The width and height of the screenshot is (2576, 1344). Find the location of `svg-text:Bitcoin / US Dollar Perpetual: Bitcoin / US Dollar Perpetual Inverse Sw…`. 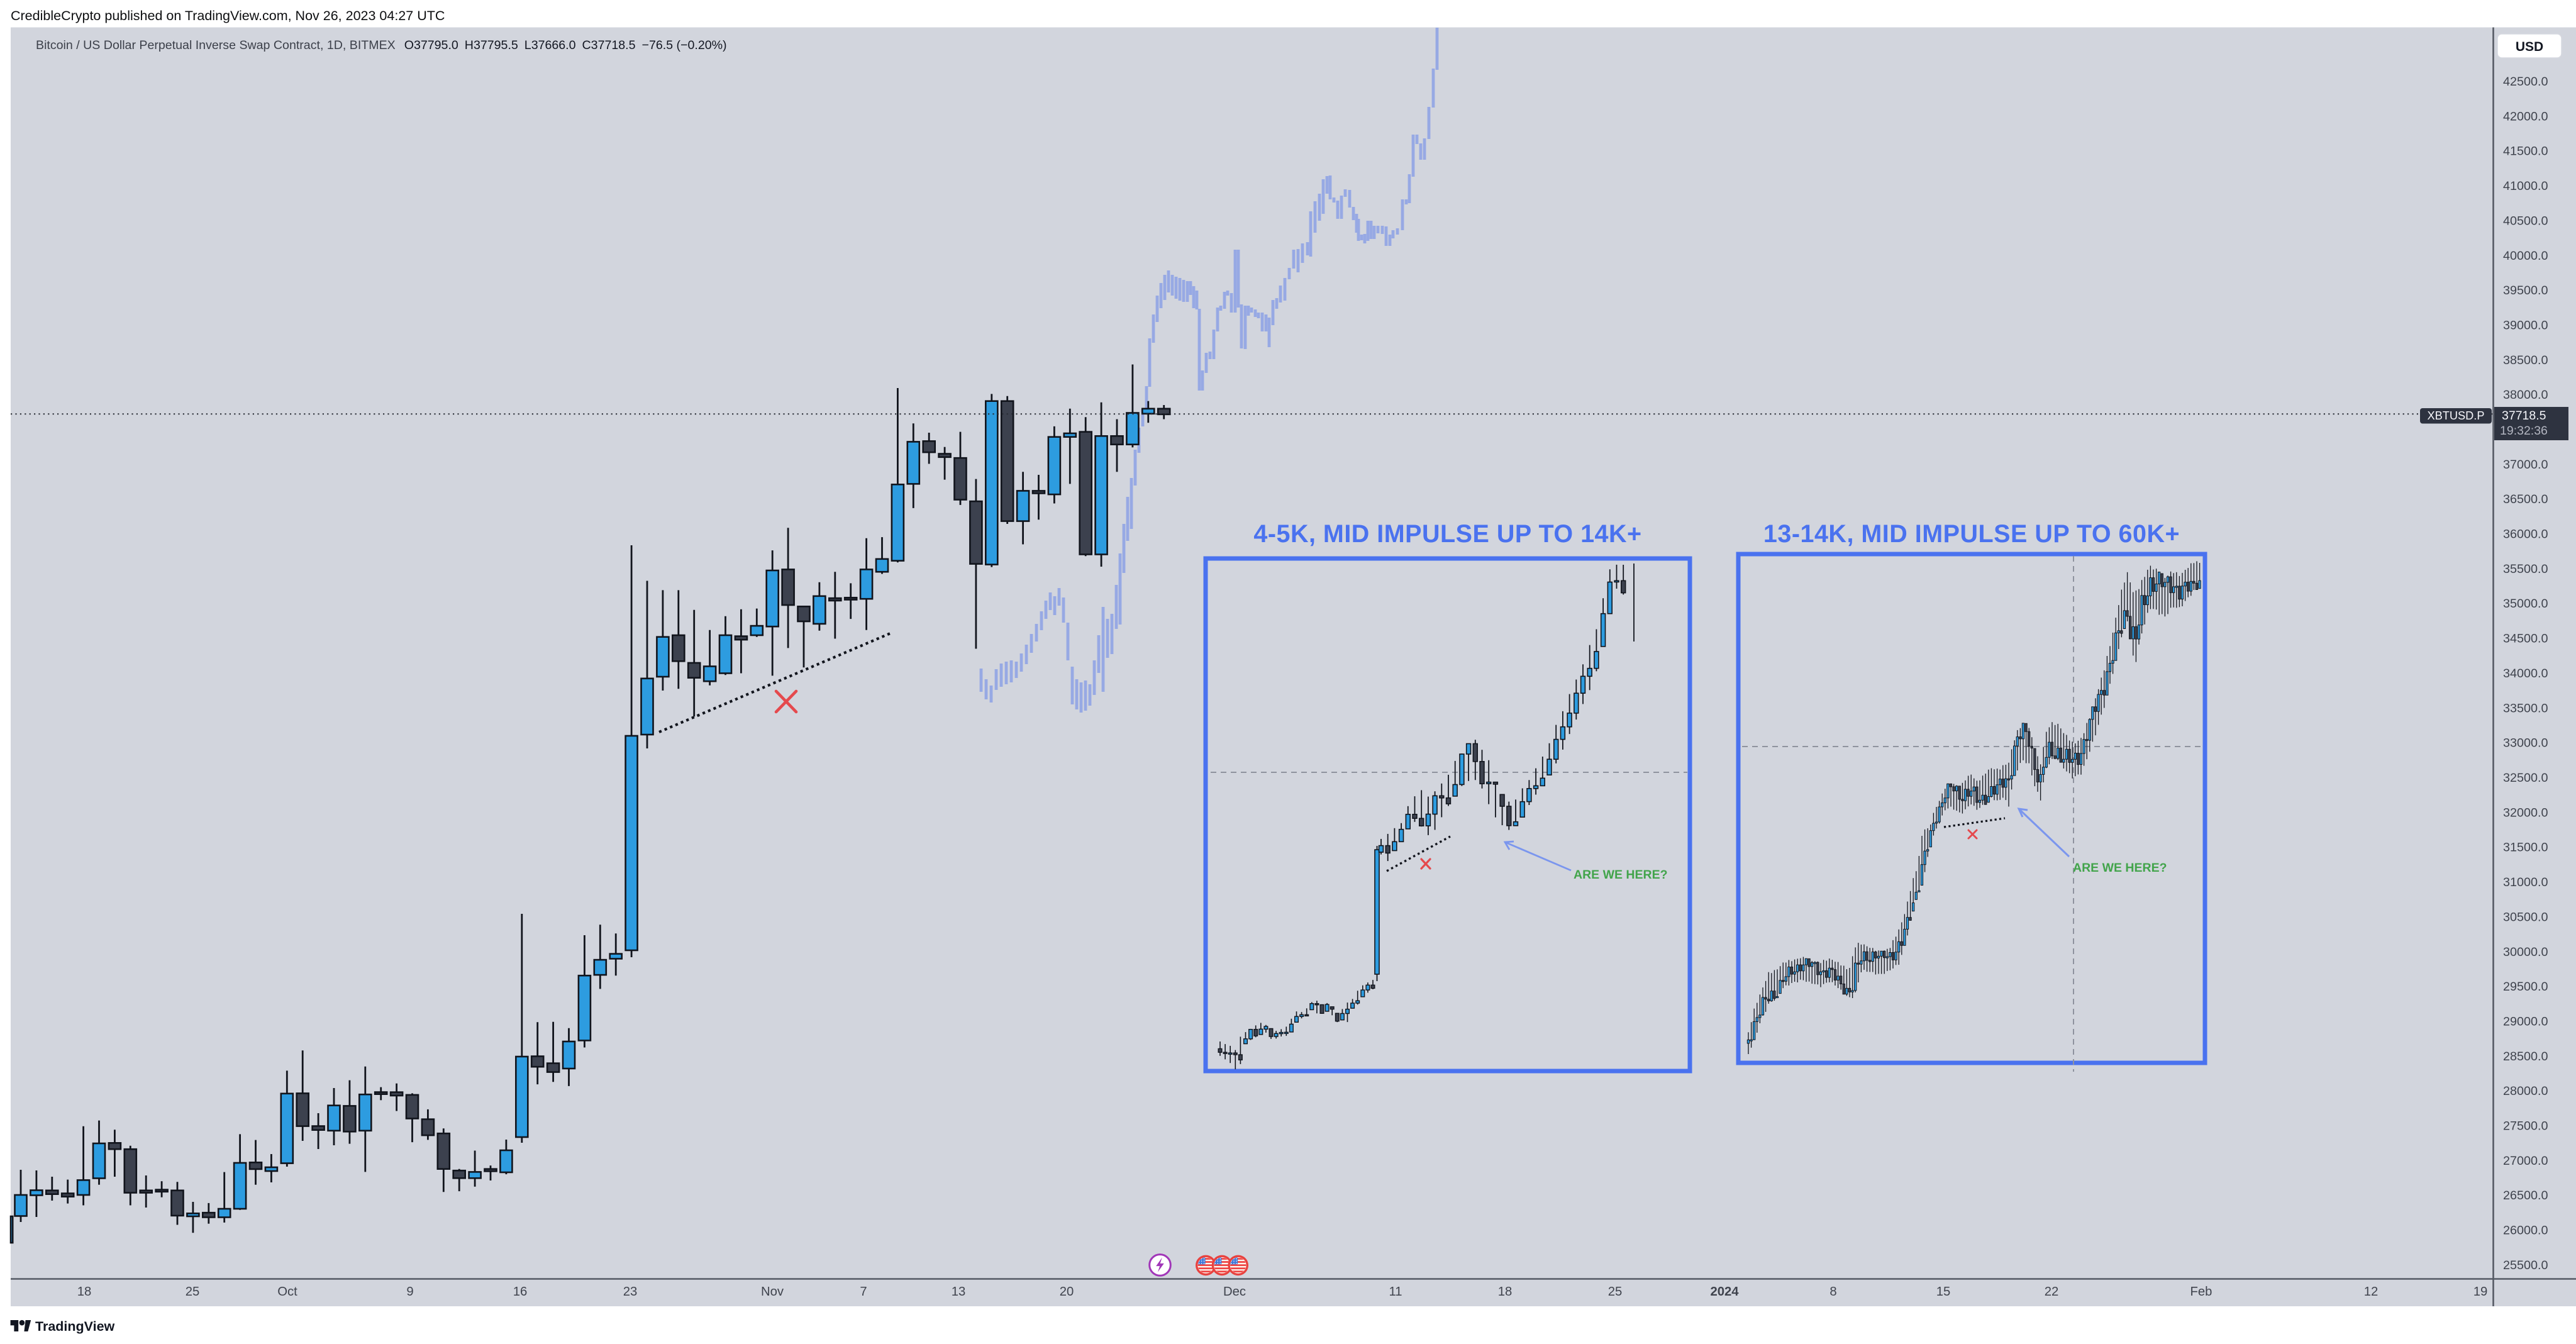

svg-text:Bitcoin / US Dollar Perpetual: Bitcoin / US Dollar Perpetual Inverse Sw… is located at coordinates (381, 45).